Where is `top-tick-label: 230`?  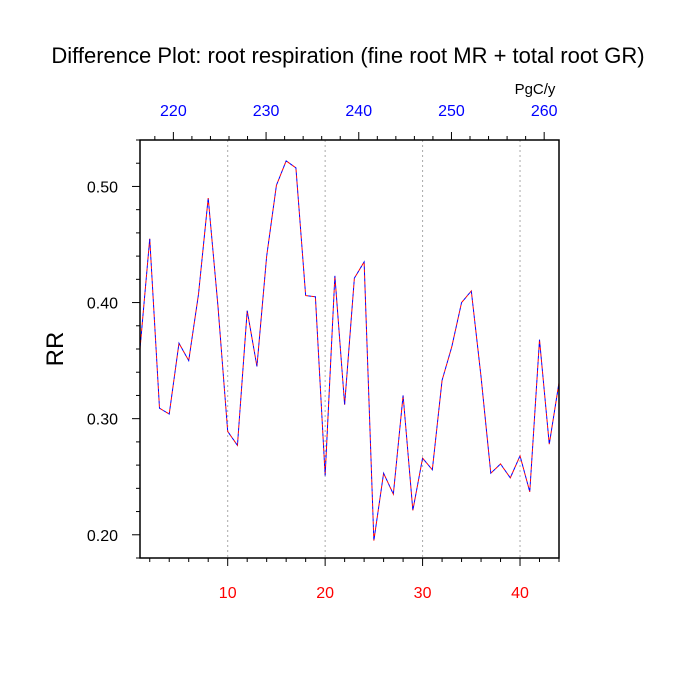 top-tick-label: 230 is located at coordinates (266, 111).